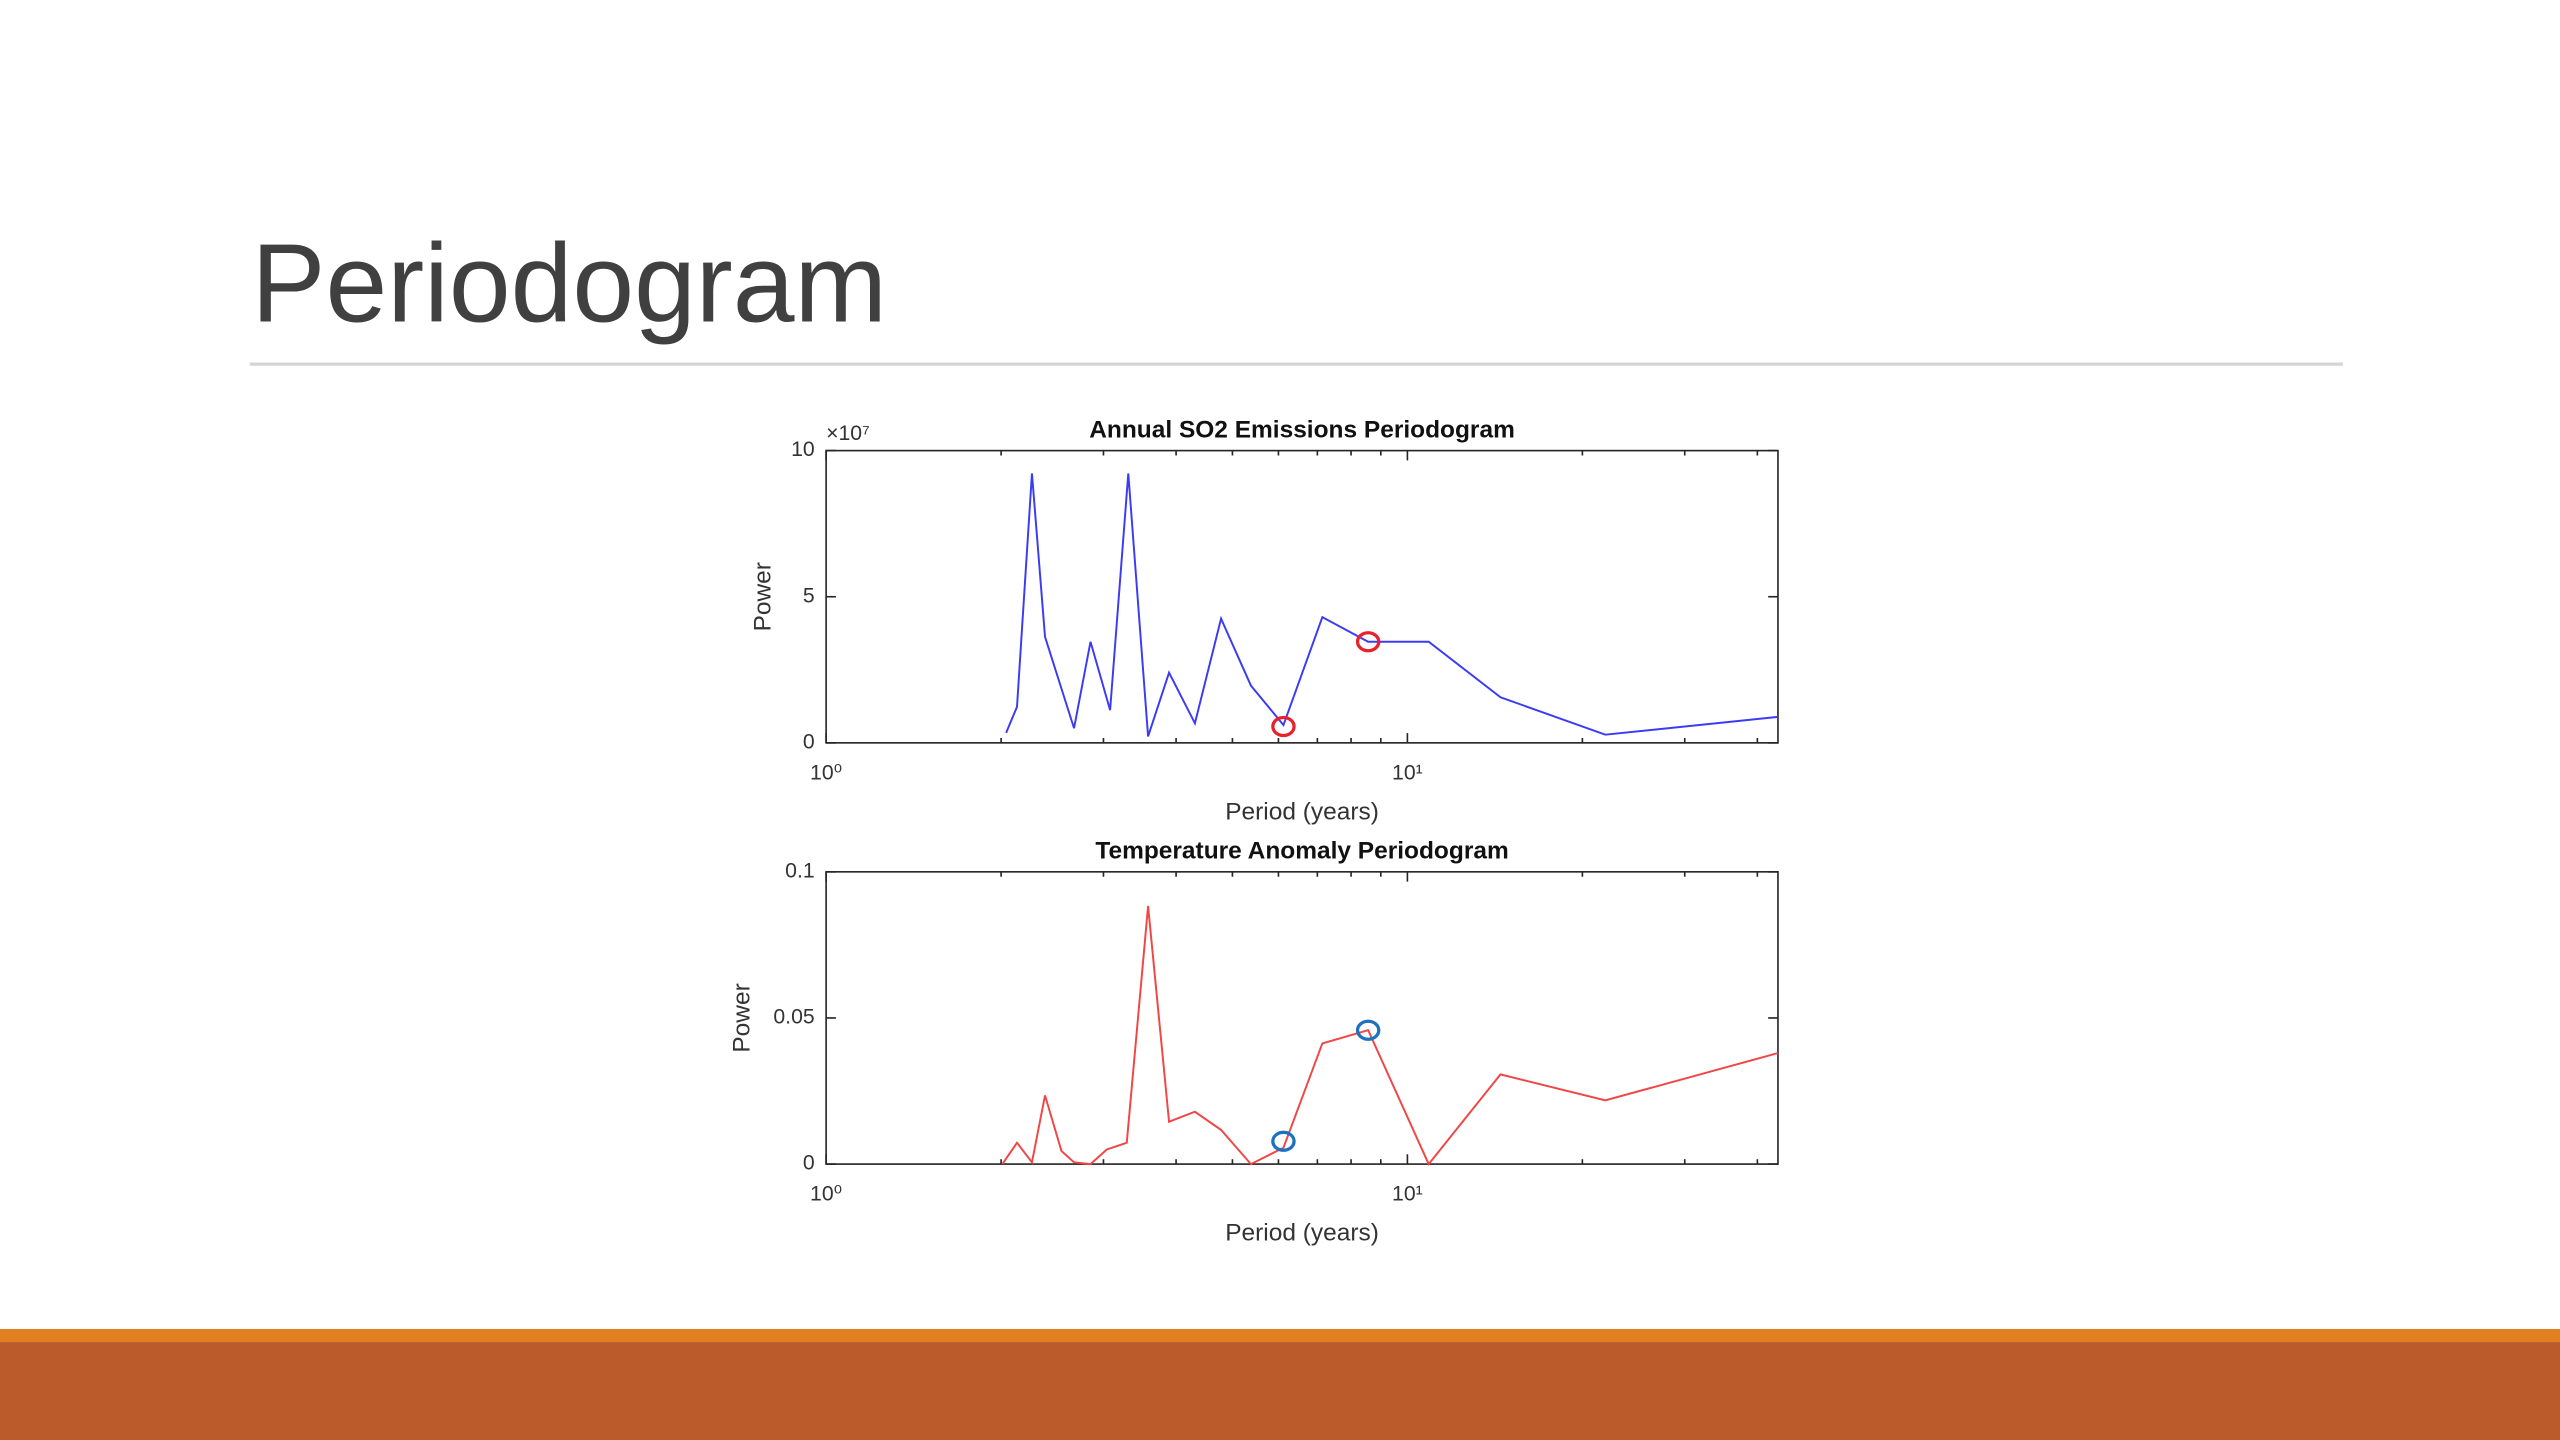  Describe the element at coordinates (569, 283) in the screenshot. I see `slide-title: Periodogram` at that location.